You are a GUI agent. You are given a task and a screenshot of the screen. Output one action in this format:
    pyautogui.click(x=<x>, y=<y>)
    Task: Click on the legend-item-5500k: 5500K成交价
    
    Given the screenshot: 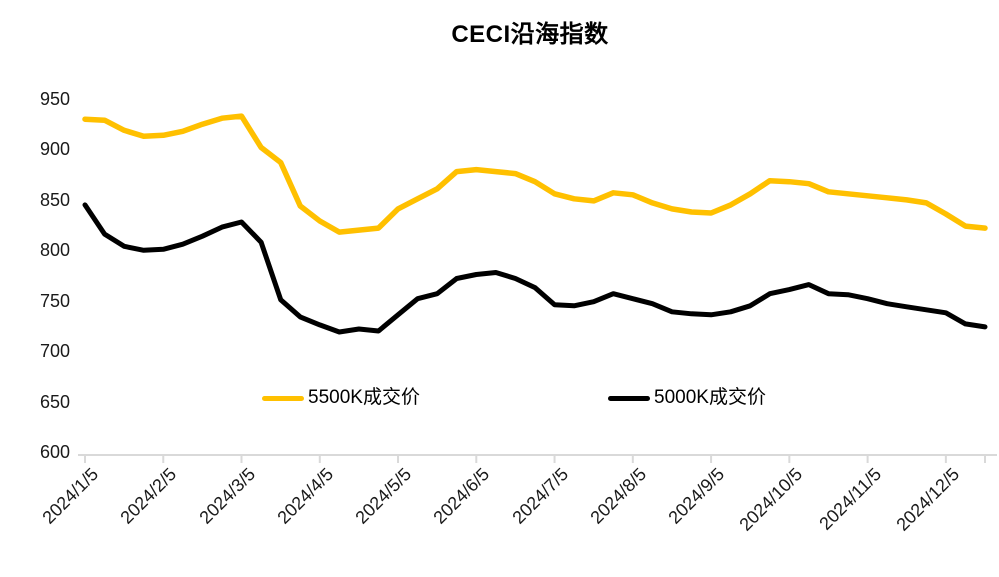 What is the action you would take?
    pyautogui.click(x=341, y=398)
    